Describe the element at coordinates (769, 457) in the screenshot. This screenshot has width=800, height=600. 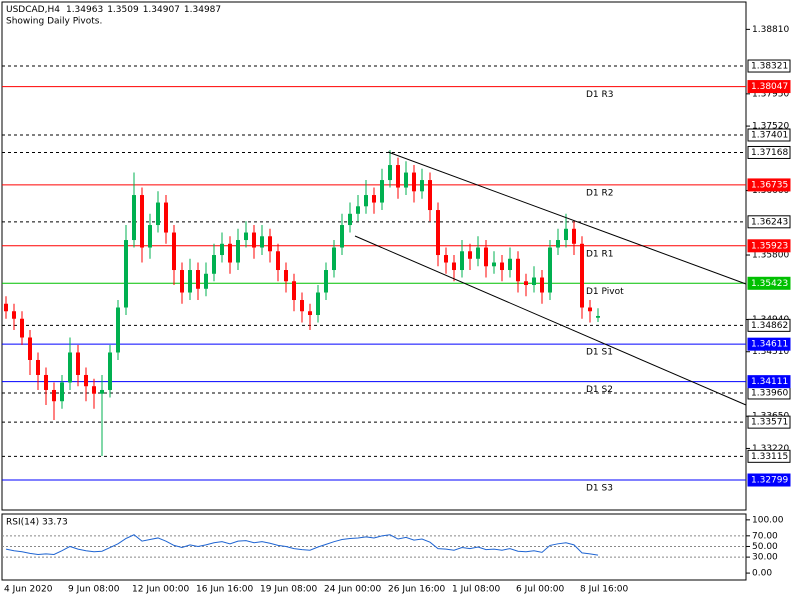
I see `level-value: 1.33115` at that location.